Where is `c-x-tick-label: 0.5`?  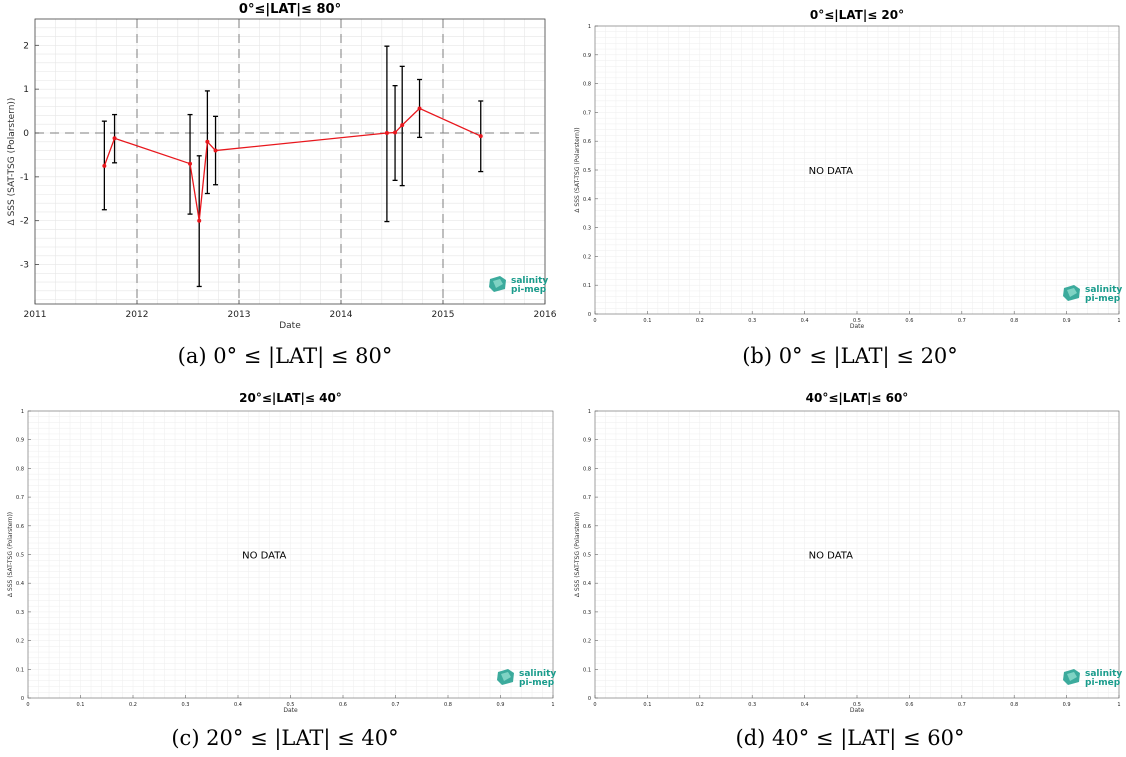
c-x-tick-label: 0.5 is located at coordinates (291, 705).